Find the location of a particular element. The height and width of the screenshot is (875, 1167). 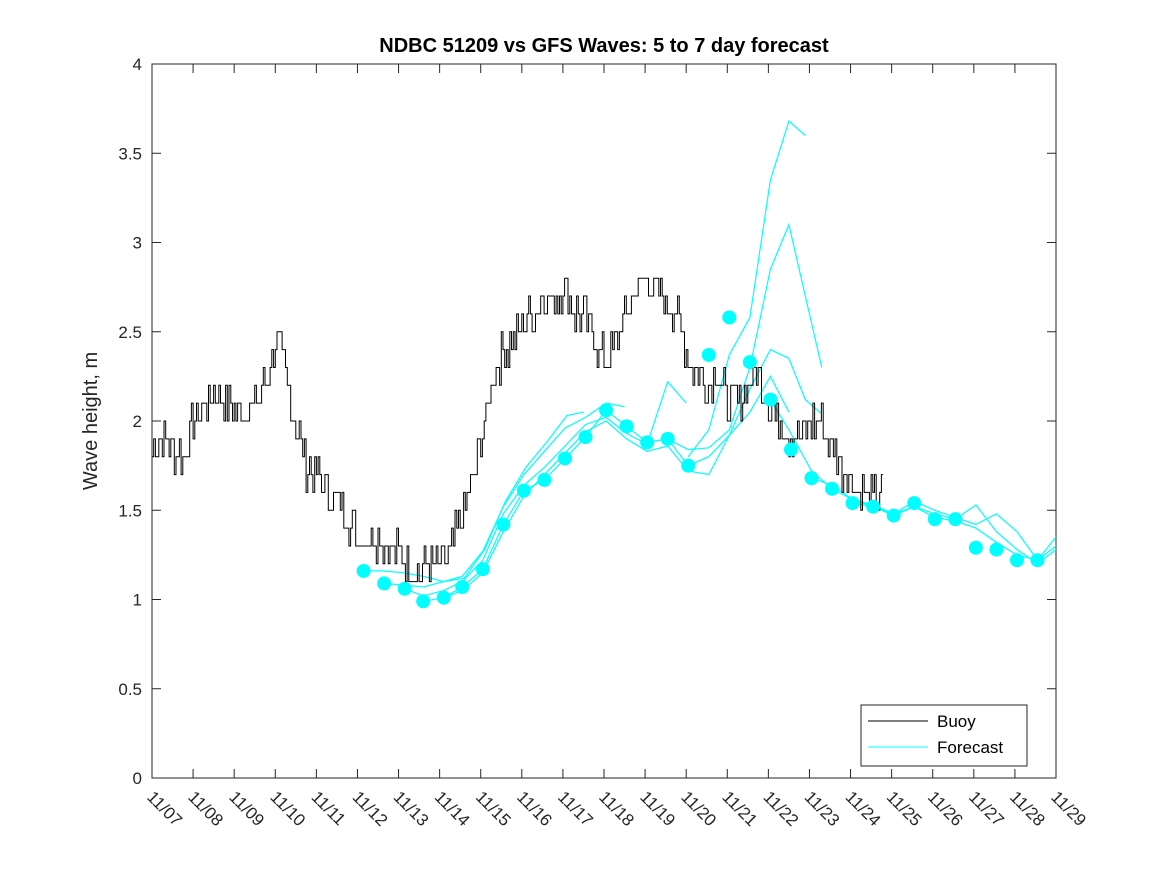

x-tick-label: 11/13 is located at coordinates (411, 808).